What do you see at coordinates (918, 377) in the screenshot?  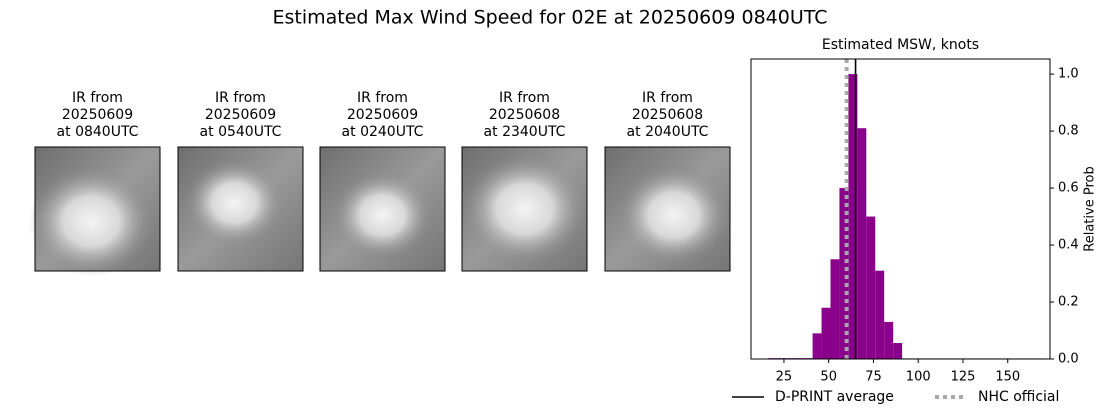 I see `x-tick-label: 100` at bounding box center [918, 377].